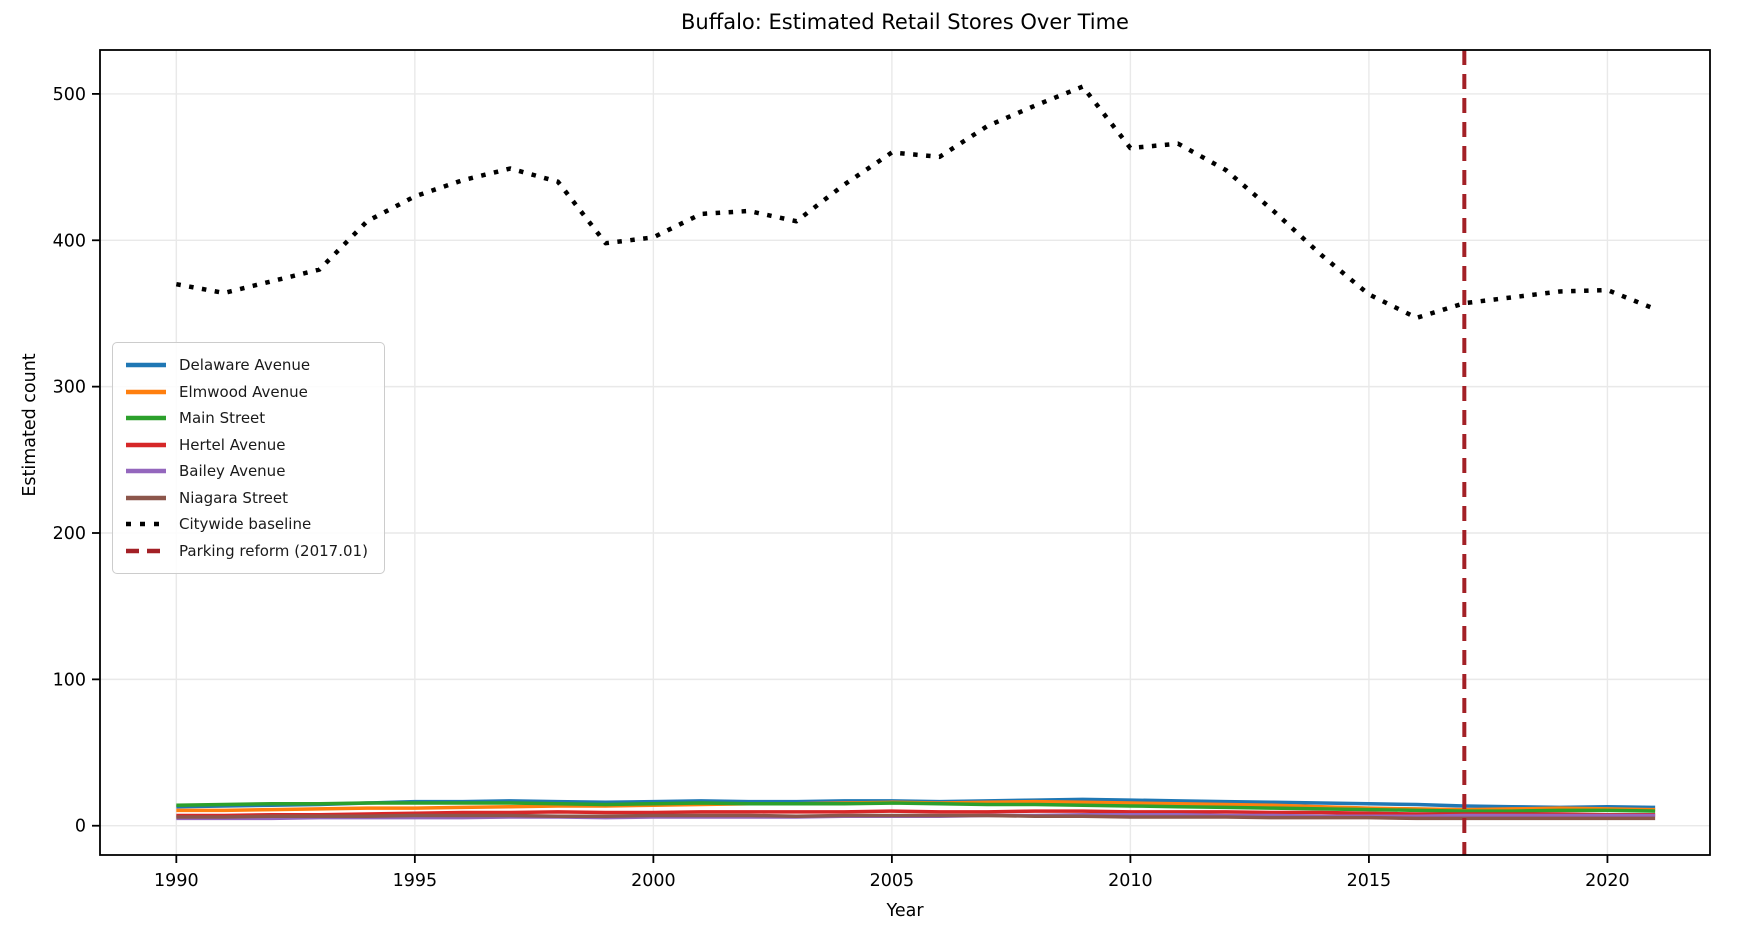  Describe the element at coordinates (80, 827) in the screenshot. I see `y-tick-label: 0` at that location.